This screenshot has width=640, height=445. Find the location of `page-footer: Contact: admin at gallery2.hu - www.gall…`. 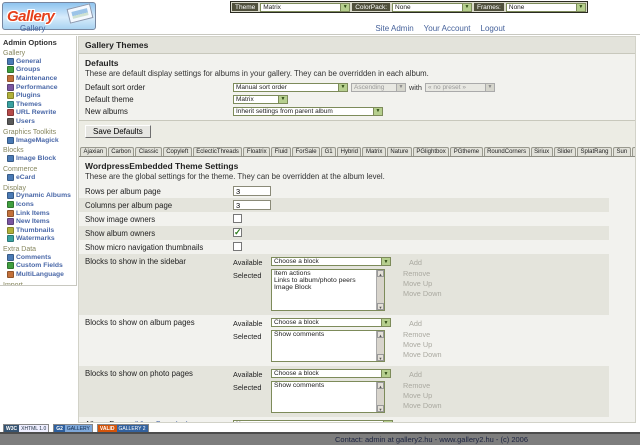

page-footer: Contact: admin at gallery2.hu - www.gall… is located at coordinates (320, 438).